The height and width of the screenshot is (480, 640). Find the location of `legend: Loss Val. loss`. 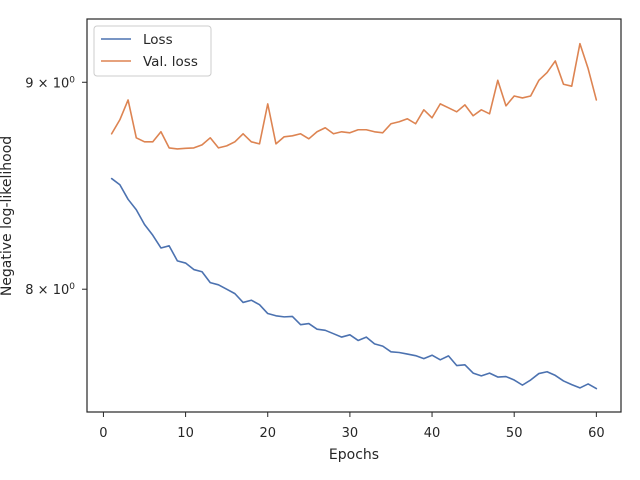

legend: Loss Val. loss is located at coordinates (152, 51).